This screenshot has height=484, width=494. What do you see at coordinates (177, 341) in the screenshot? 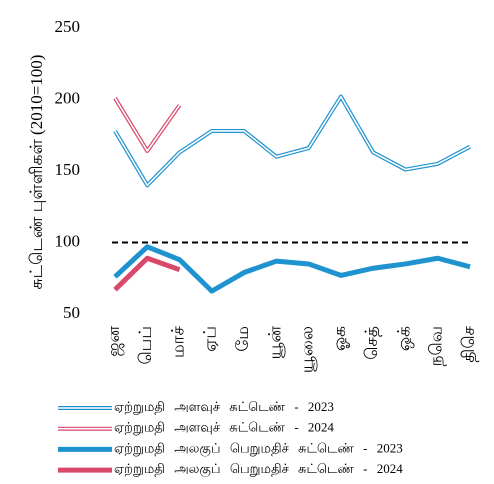
I see `x-tick-label: மாச்` at bounding box center [177, 341].